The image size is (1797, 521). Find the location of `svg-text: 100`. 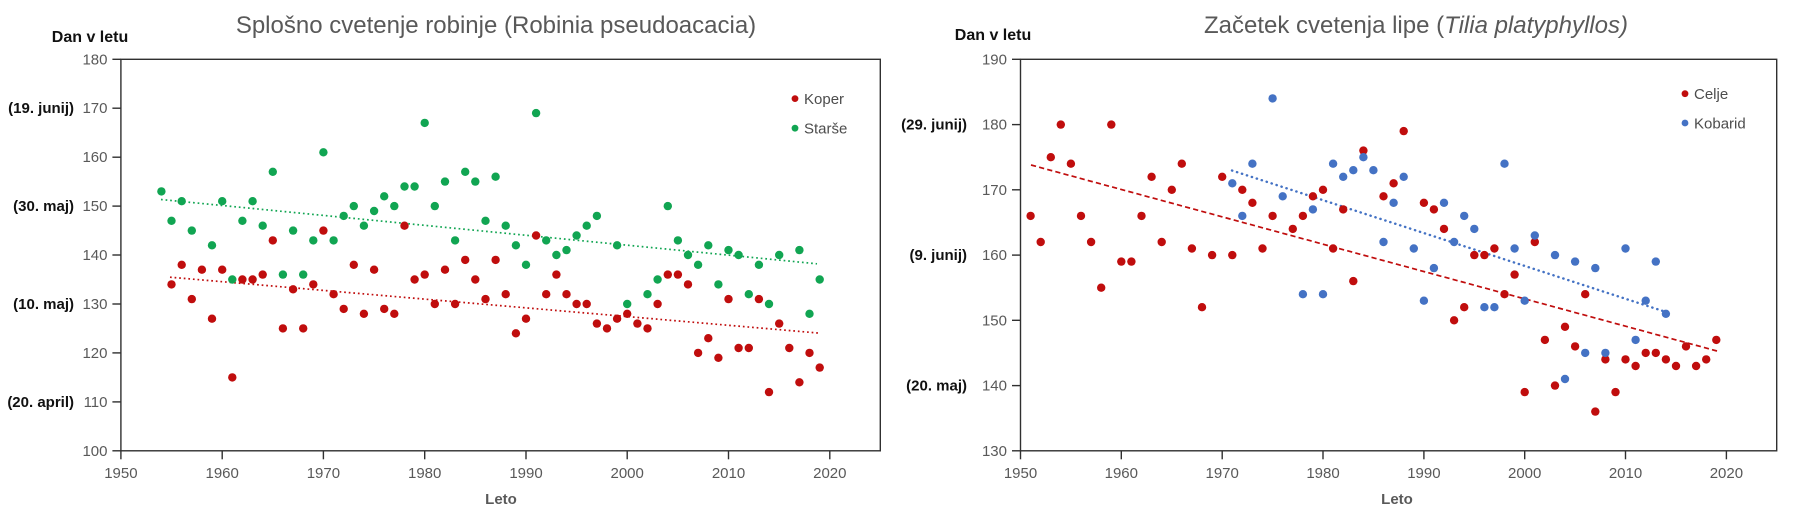

svg-text: 100 is located at coordinates (94, 451).